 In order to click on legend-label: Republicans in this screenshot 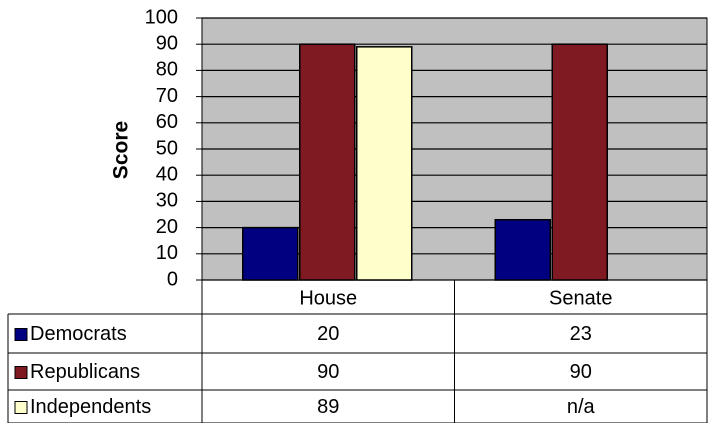, I will do `click(85, 372)`.